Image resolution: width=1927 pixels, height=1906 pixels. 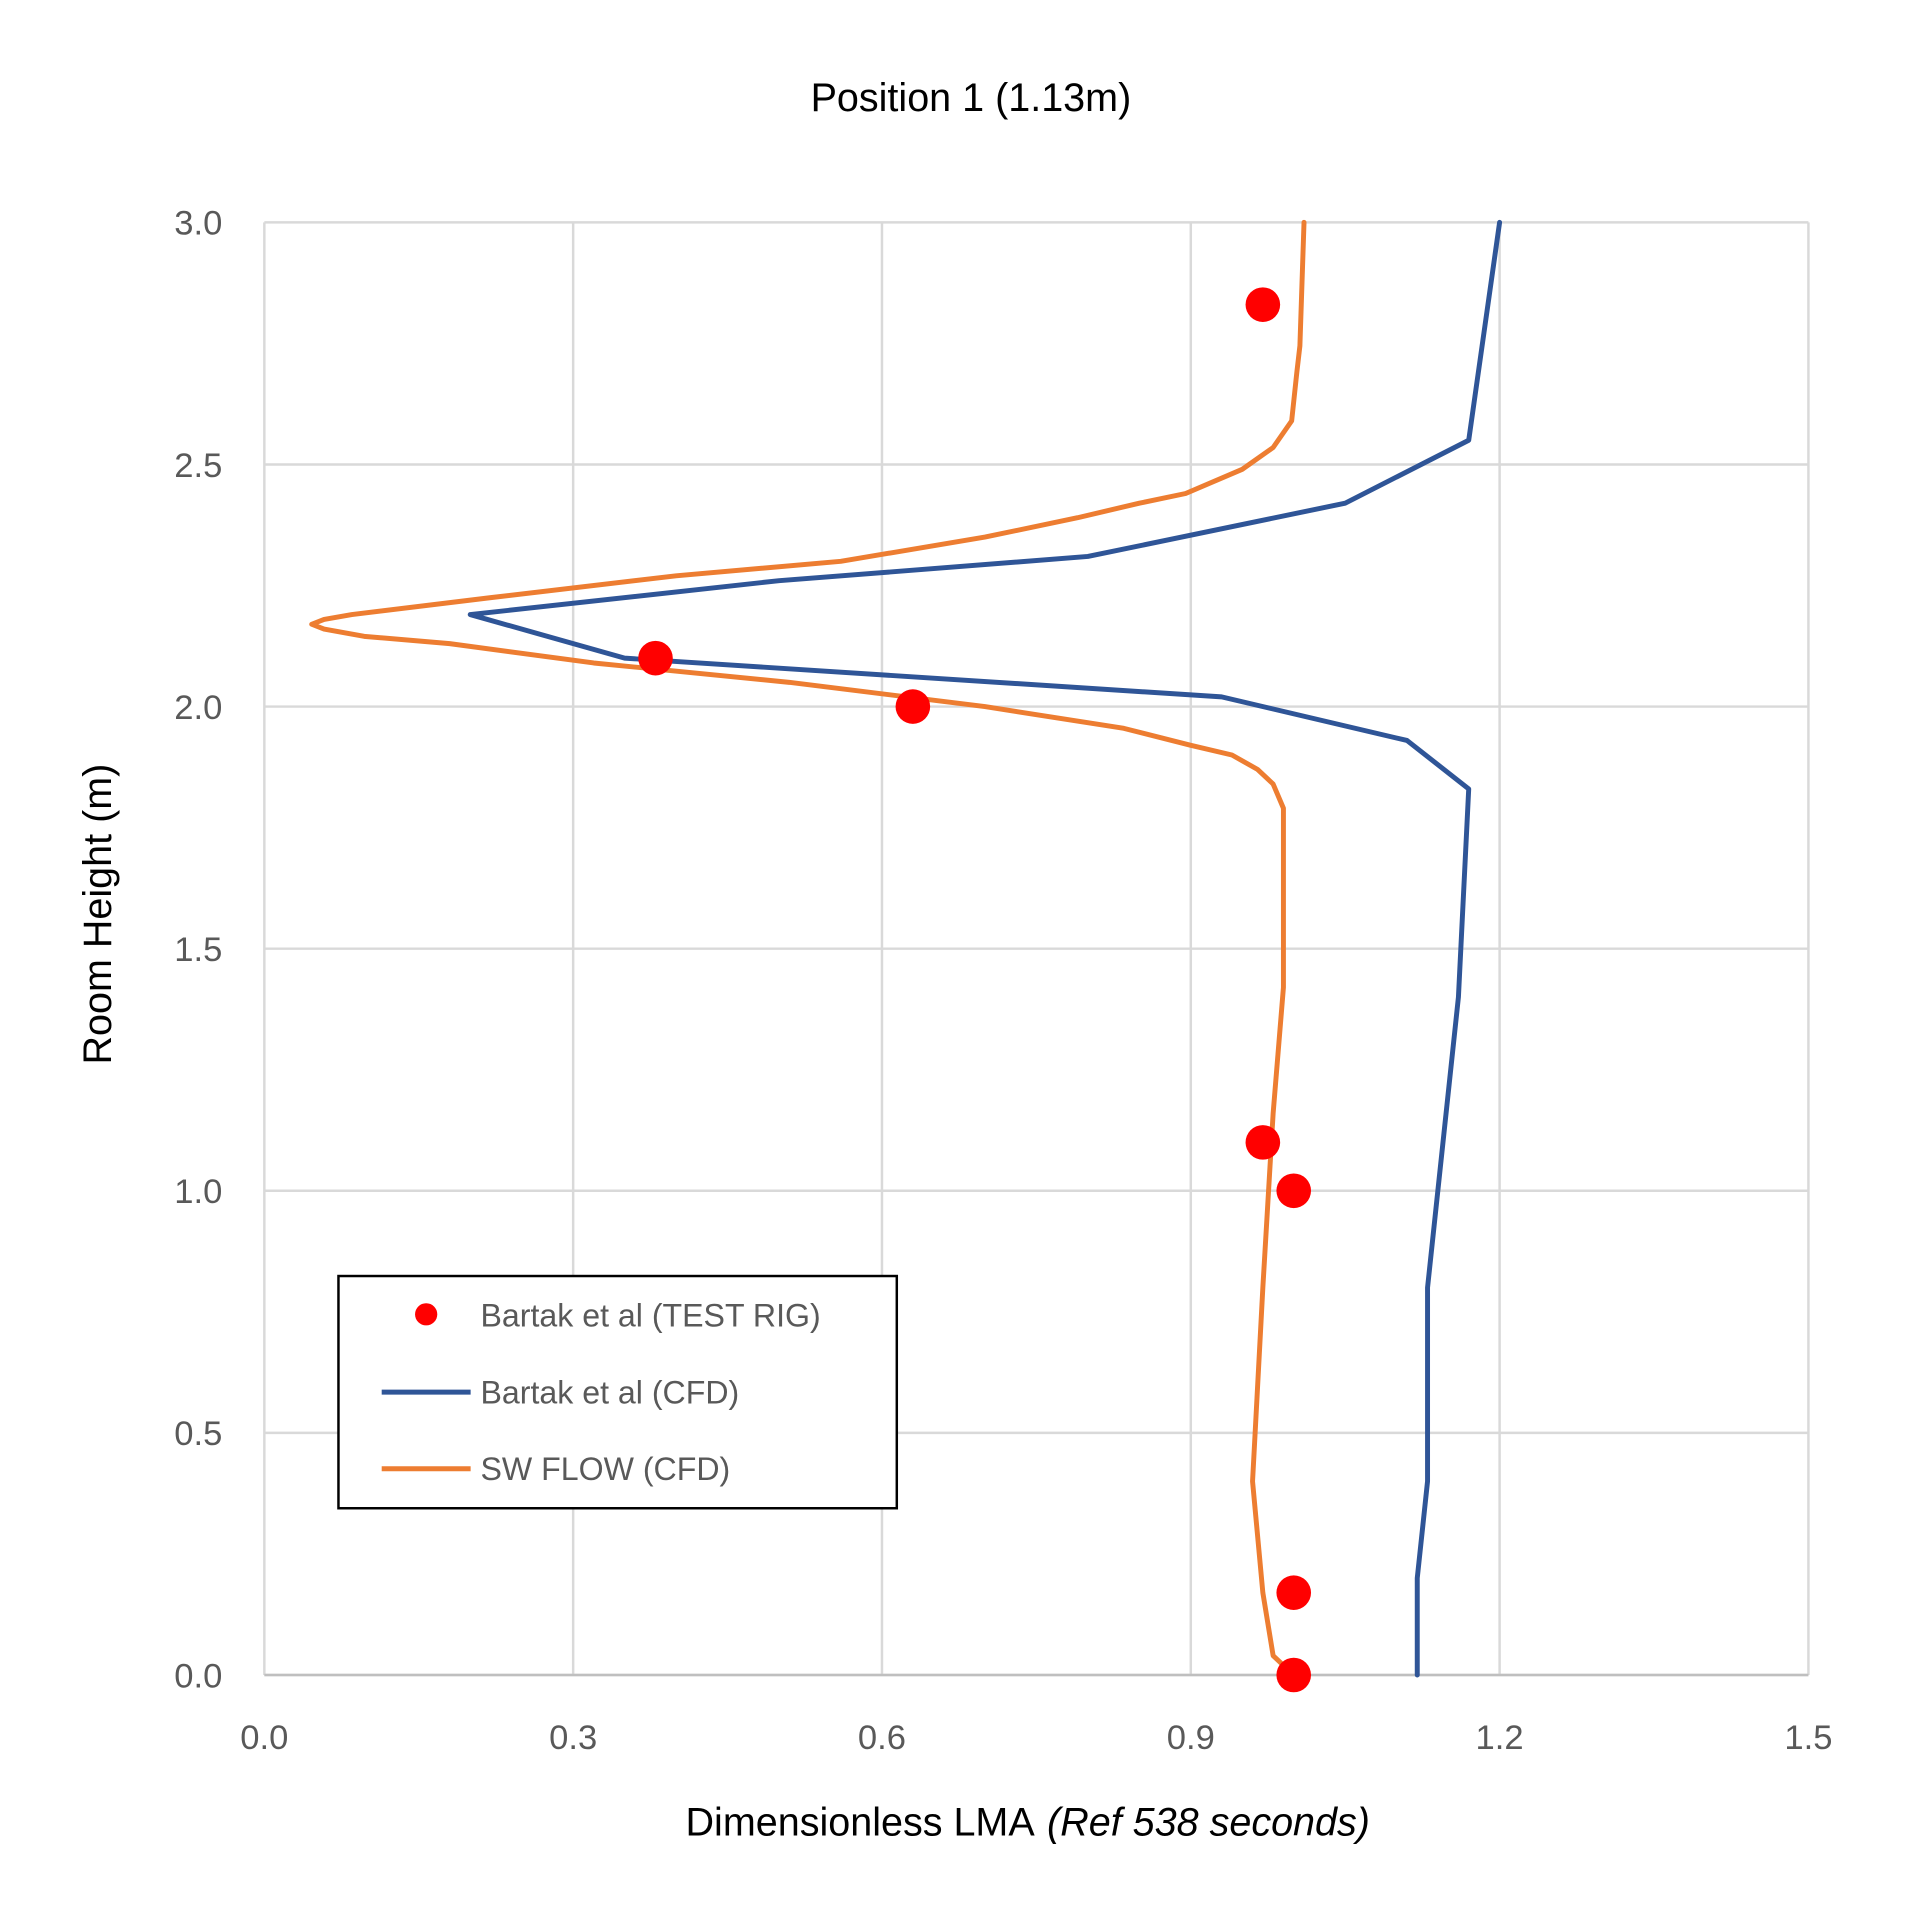 I want to click on legend-label-test-rig: Bartak et al (TEST RIG), so click(x=651, y=1316).